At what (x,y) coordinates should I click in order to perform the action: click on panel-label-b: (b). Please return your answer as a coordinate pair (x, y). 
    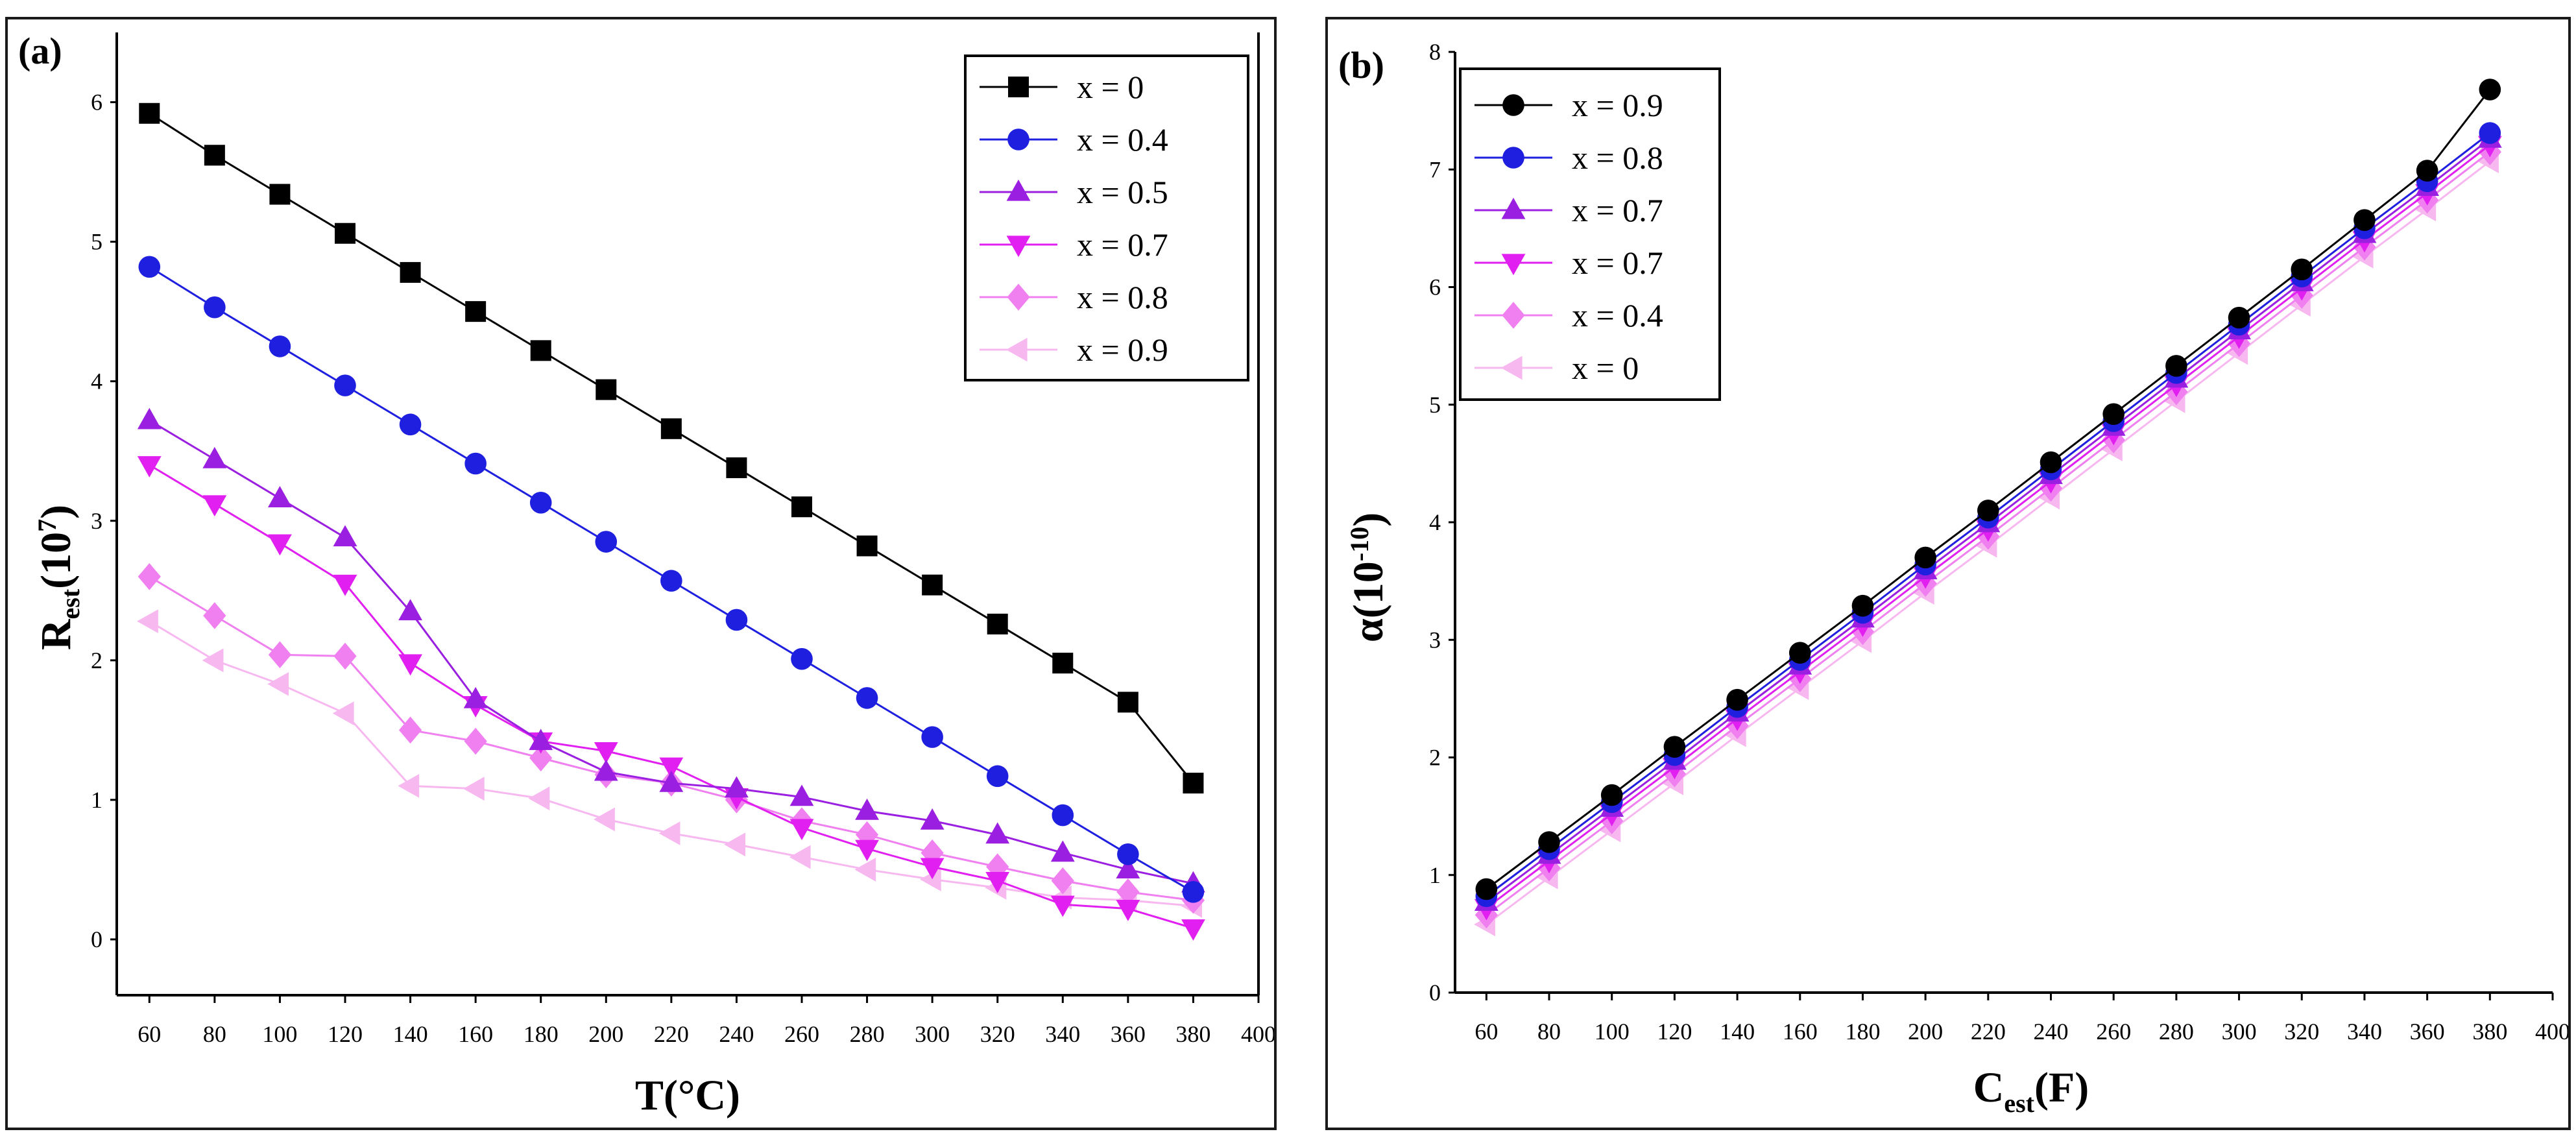
    Looking at the image, I should click on (1361, 65).